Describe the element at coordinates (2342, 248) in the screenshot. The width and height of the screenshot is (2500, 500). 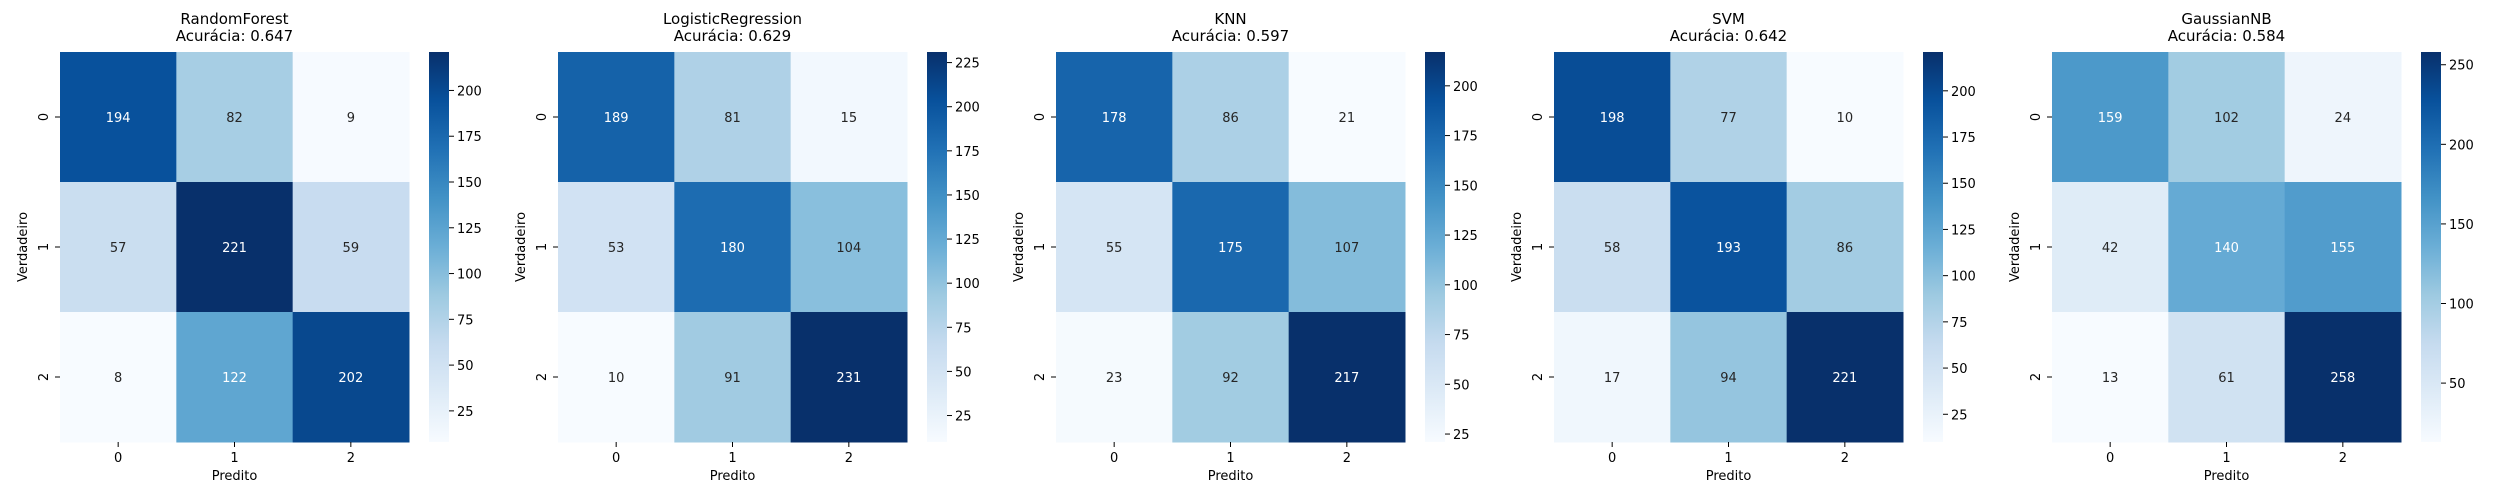
I see `cell-value-label: 155` at that location.